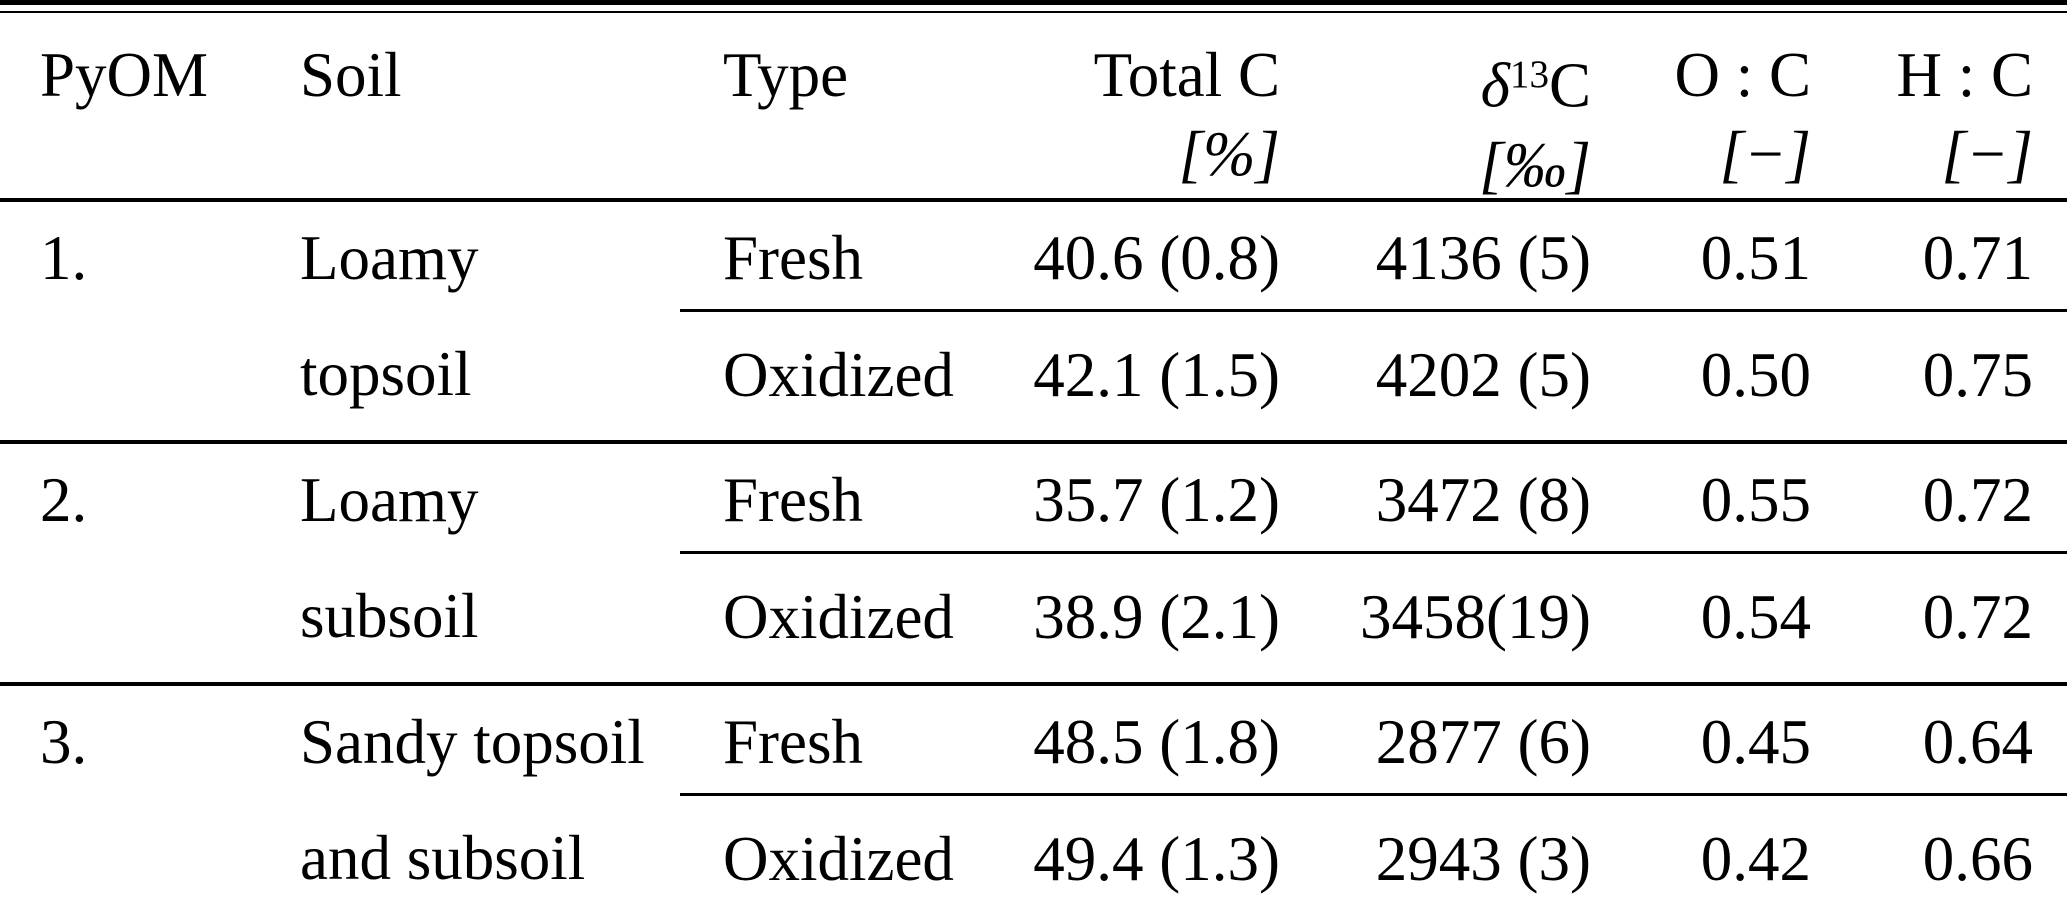 The width and height of the screenshot is (2067, 911). Describe the element at coordinates (1964, 75) in the screenshot. I see `column-label: H : C` at that location.